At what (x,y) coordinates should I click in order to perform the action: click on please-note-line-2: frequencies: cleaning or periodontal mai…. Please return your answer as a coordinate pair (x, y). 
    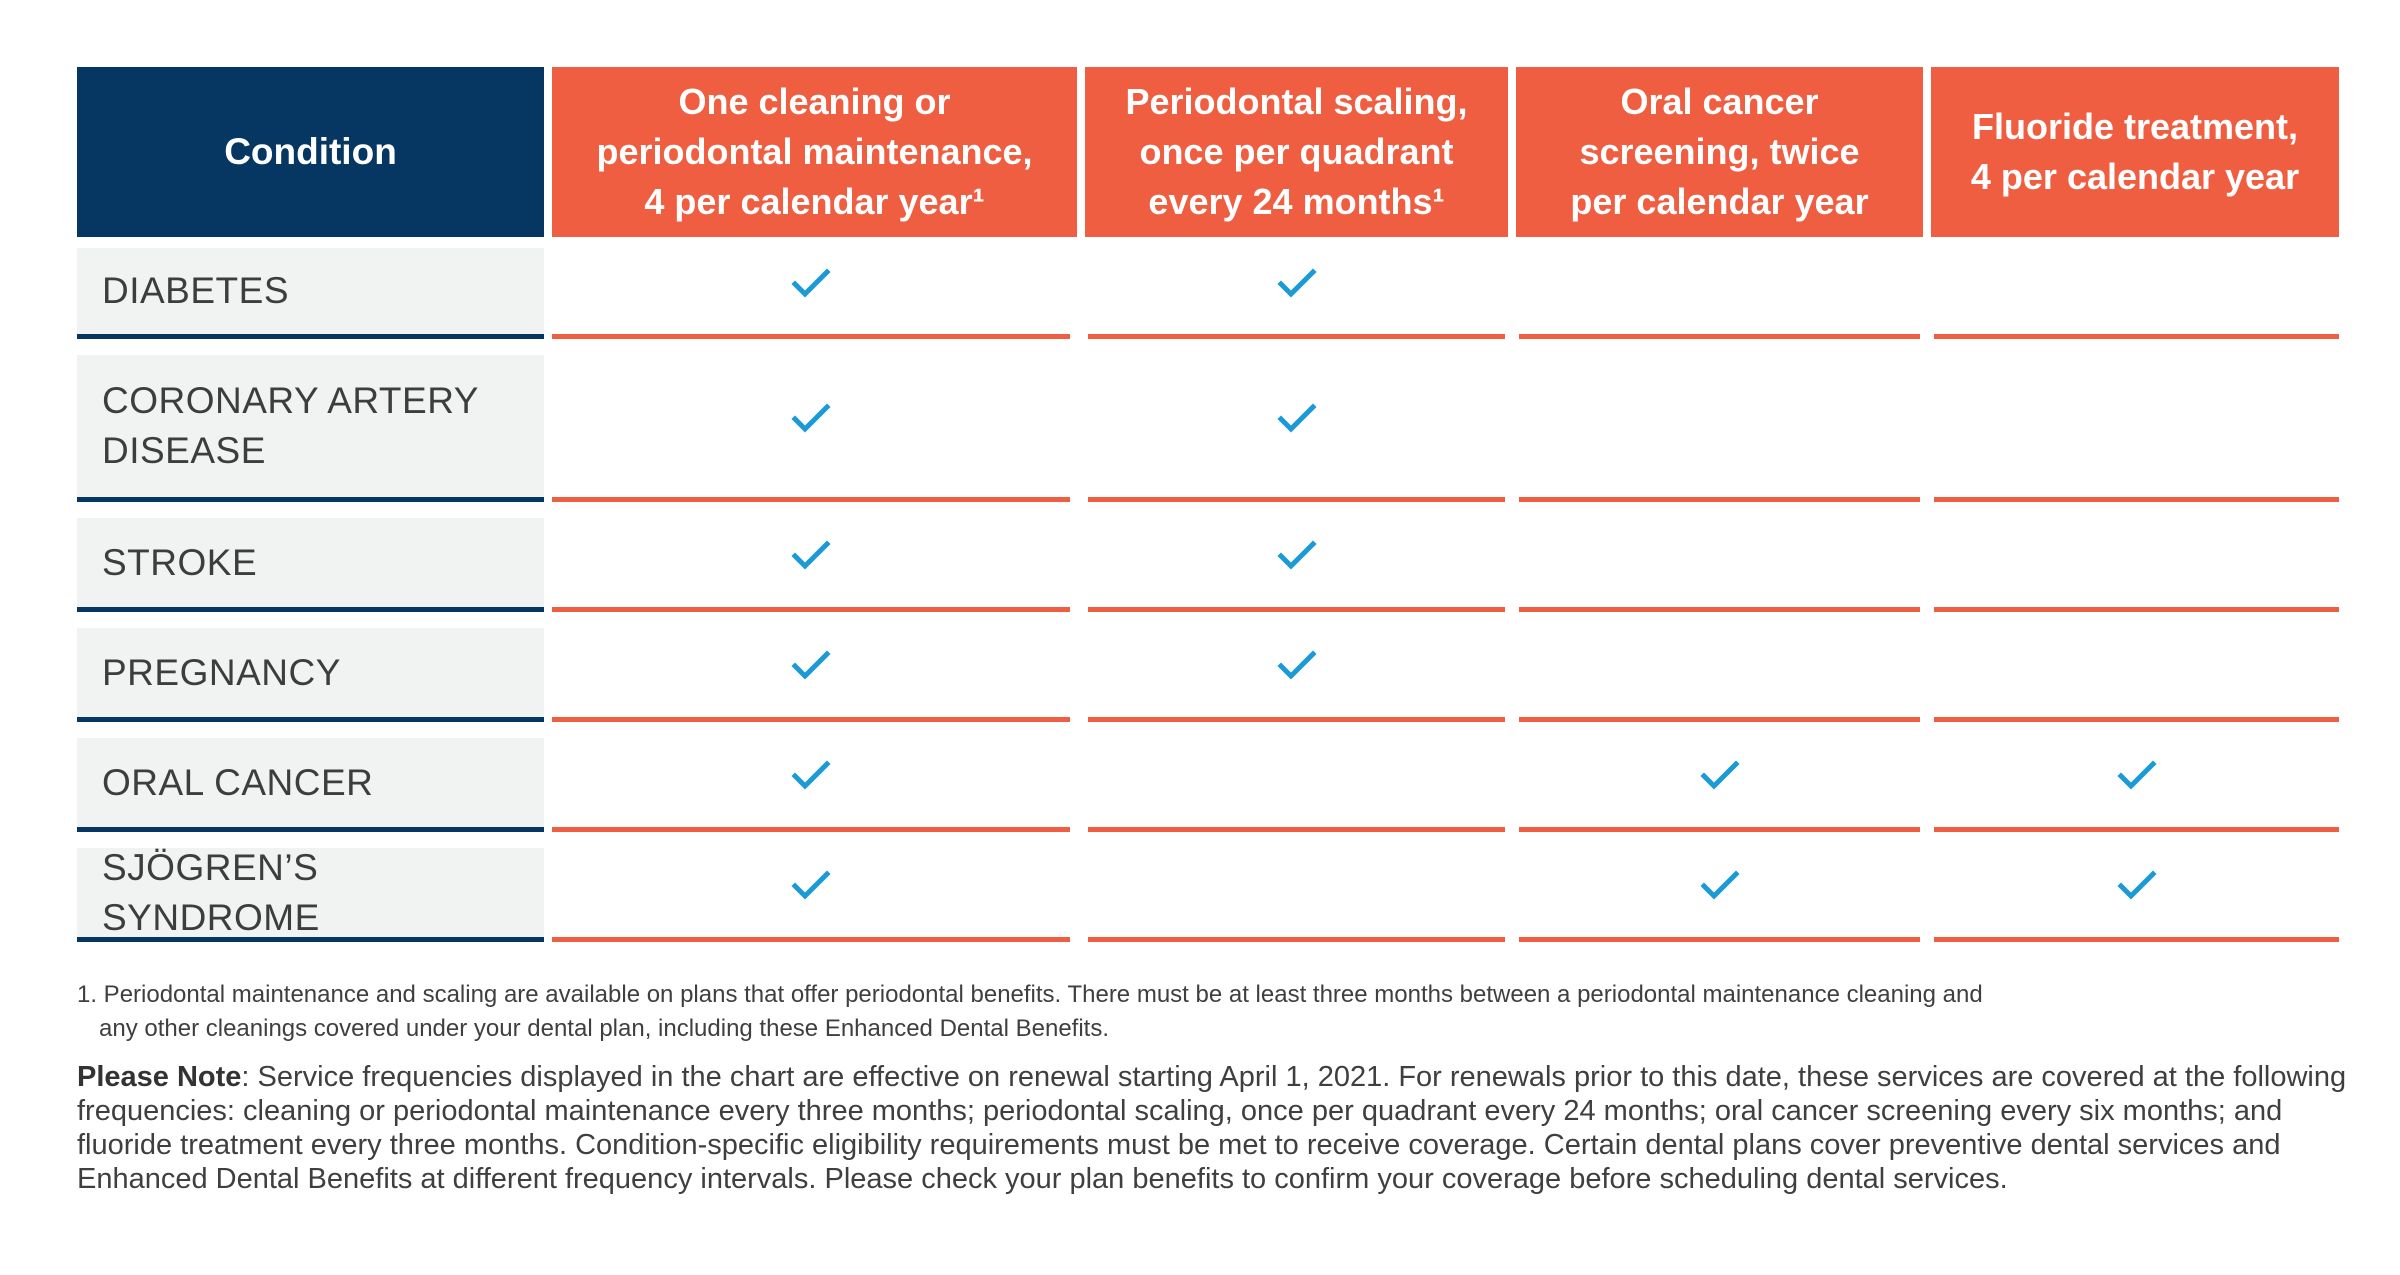
    Looking at the image, I should click on (1180, 1111).